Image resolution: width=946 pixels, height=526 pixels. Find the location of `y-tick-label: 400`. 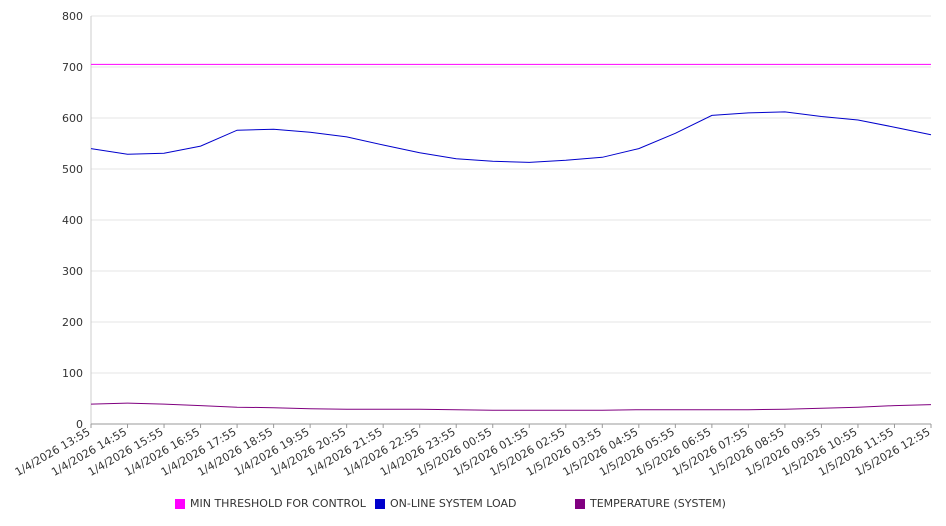

y-tick-label: 400 is located at coordinates (72, 220).